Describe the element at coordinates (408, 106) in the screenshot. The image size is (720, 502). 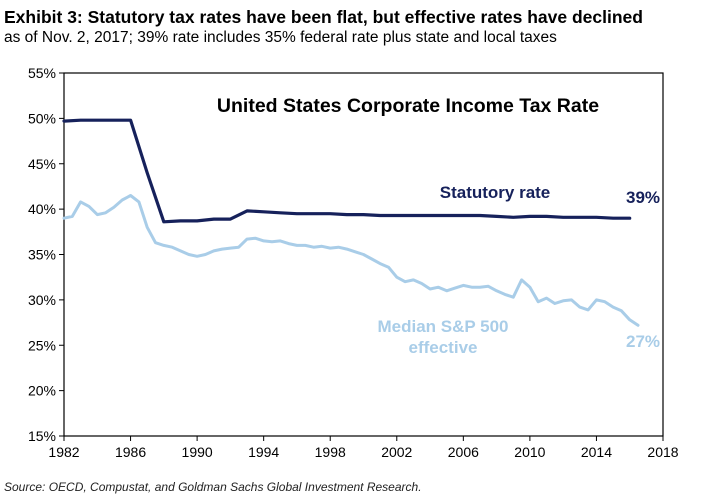
I see `chart-title: United States Corporate Income Tax Rate` at that location.